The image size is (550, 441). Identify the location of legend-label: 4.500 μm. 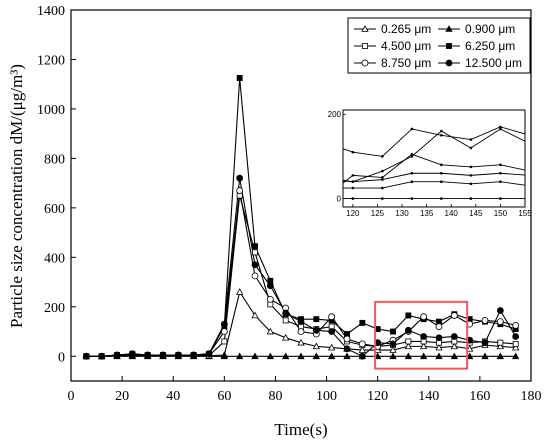
(406, 46).